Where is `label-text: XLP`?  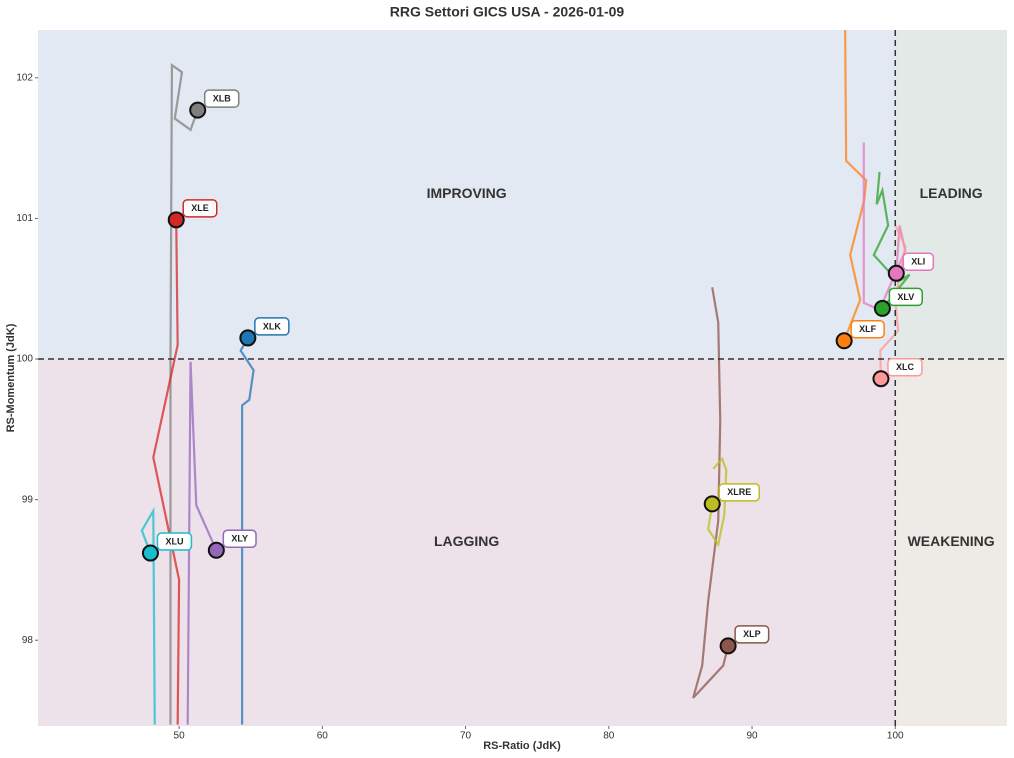
label-text: XLP is located at coordinates (752, 634).